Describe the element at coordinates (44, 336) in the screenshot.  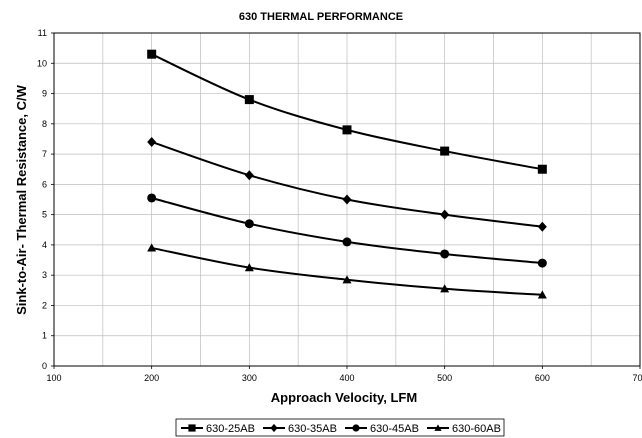
I see `y-tick-label: 1` at that location.